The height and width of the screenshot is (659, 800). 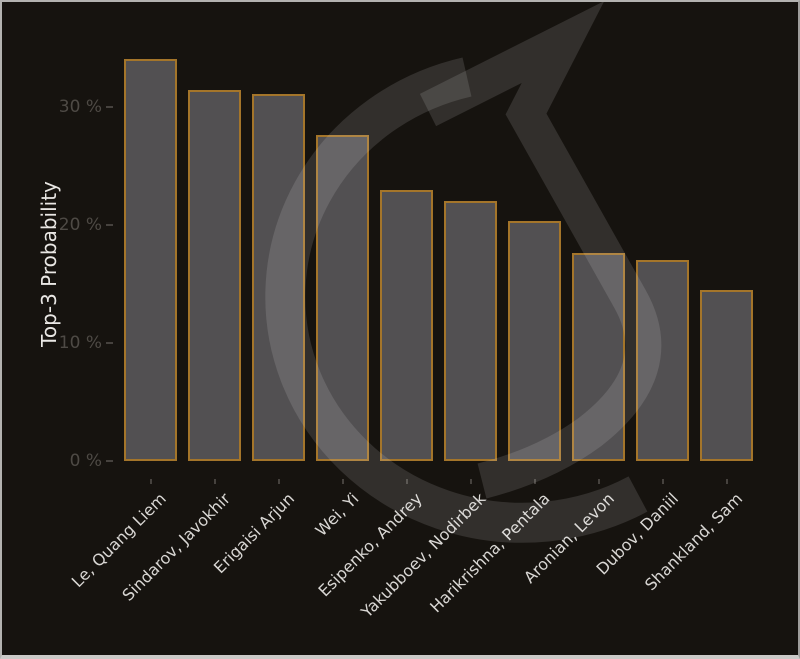 I want to click on x-tick-label: Yakubboev, Nodirbek, so click(x=423, y=555).